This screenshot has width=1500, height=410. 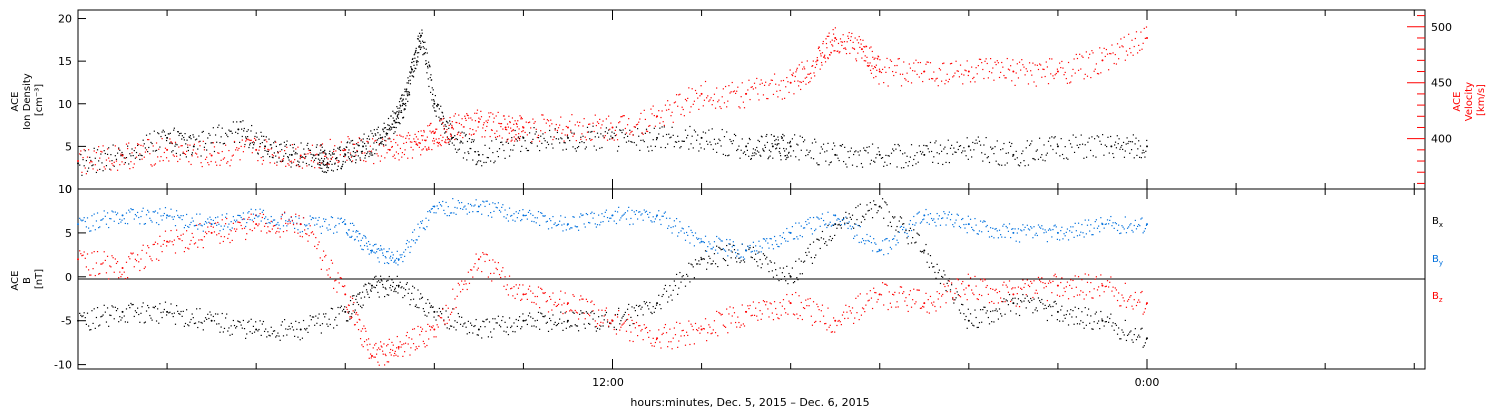 I want to click on density-point, so click(x=452, y=137).